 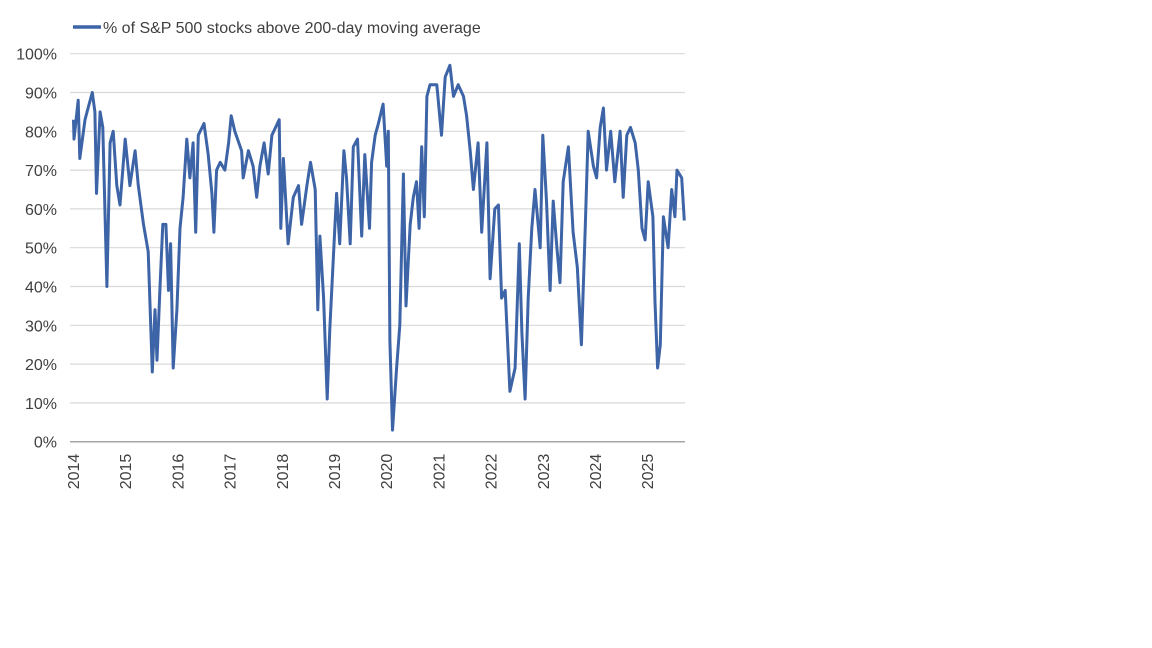 What do you see at coordinates (648, 472) in the screenshot?
I see `x-tick-label: 2025` at bounding box center [648, 472].